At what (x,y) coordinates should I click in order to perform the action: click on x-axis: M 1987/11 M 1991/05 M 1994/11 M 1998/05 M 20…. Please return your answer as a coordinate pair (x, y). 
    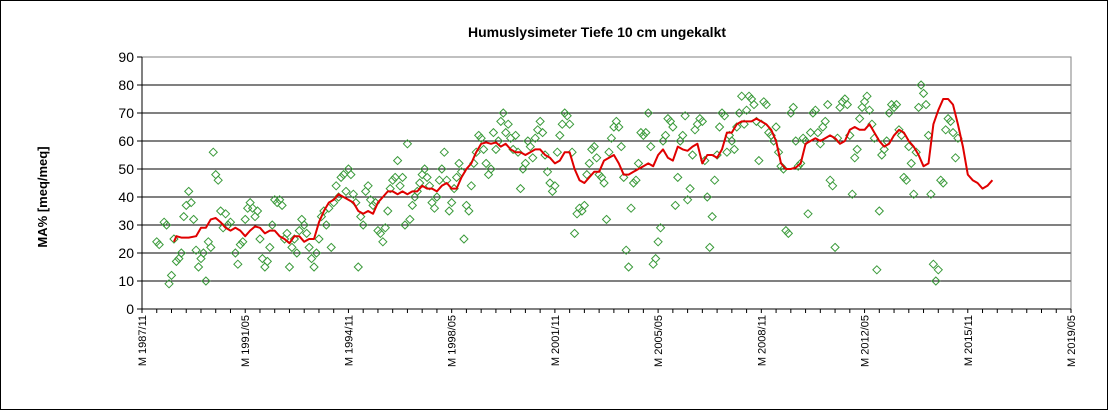
    Looking at the image, I should click on (607, 337).